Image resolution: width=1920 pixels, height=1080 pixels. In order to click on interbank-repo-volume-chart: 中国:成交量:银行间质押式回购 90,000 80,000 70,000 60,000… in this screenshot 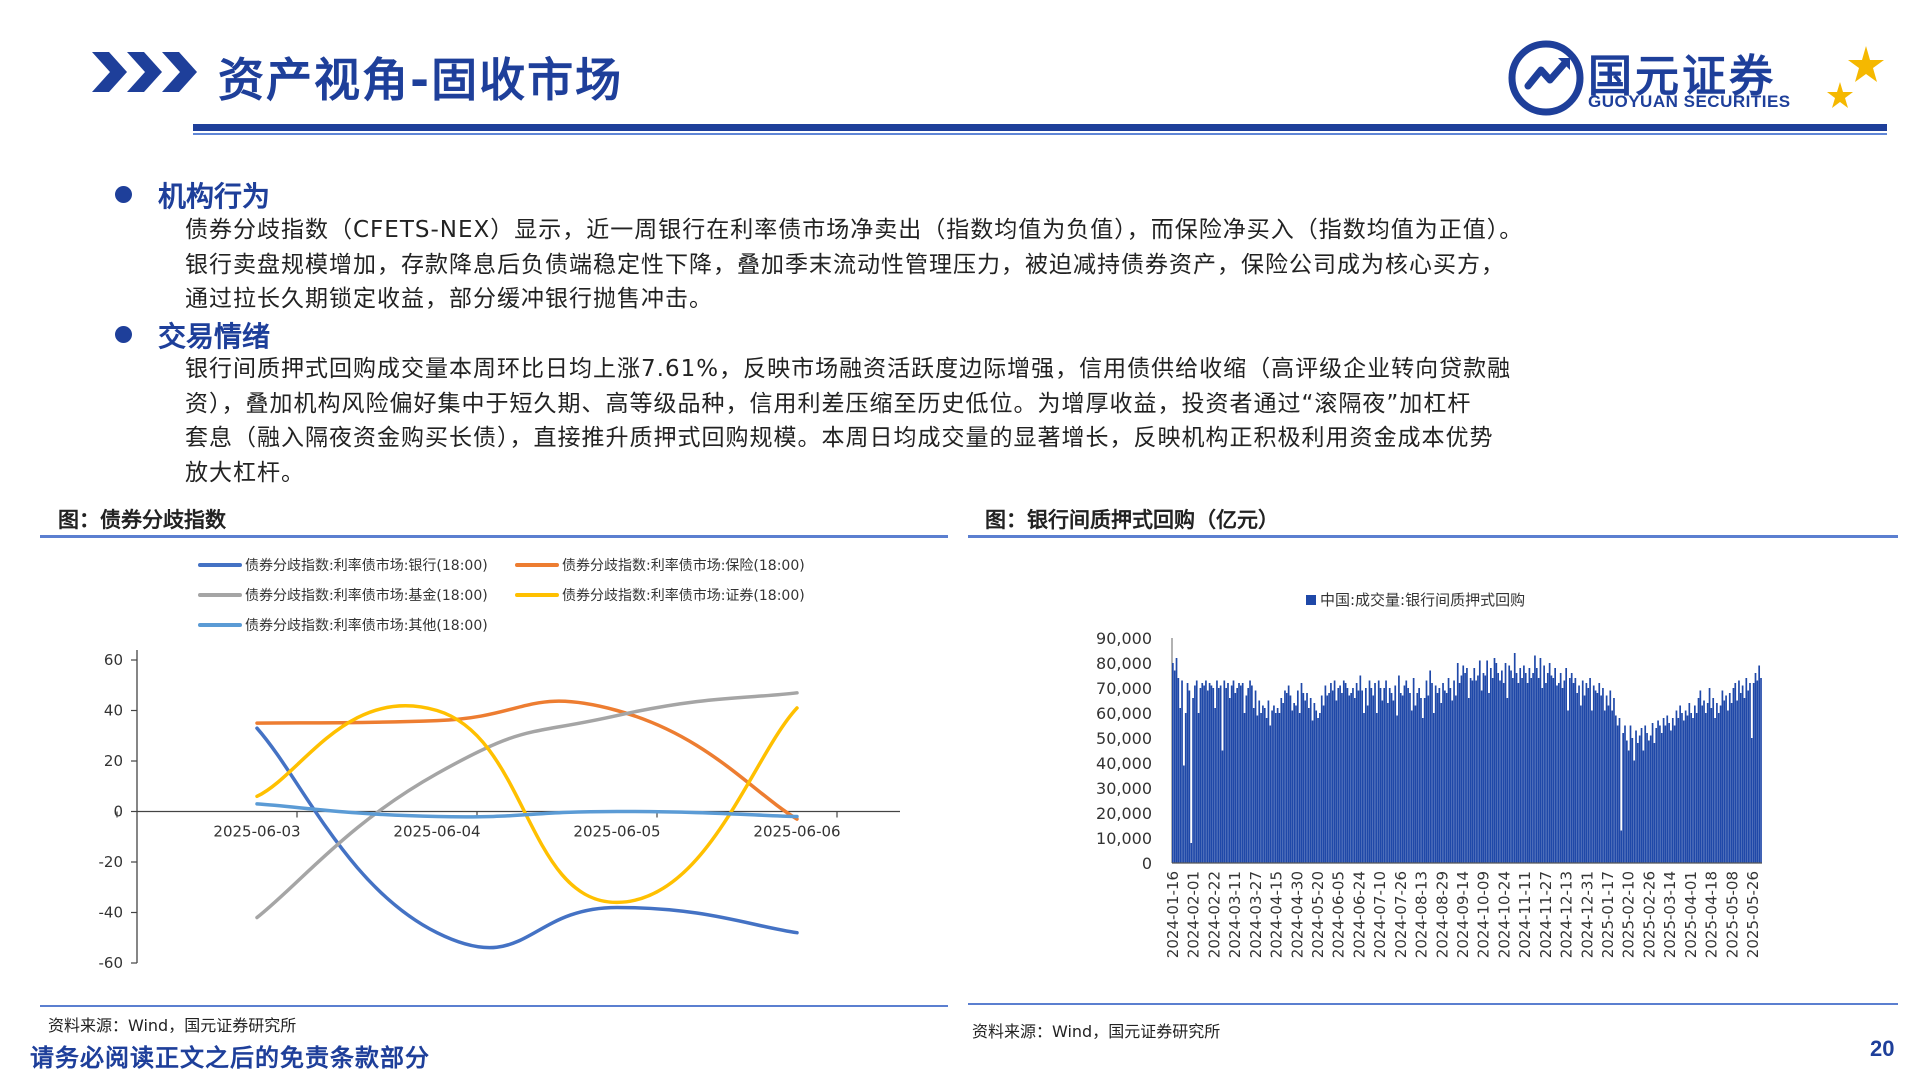, I will do `click(1429, 774)`.